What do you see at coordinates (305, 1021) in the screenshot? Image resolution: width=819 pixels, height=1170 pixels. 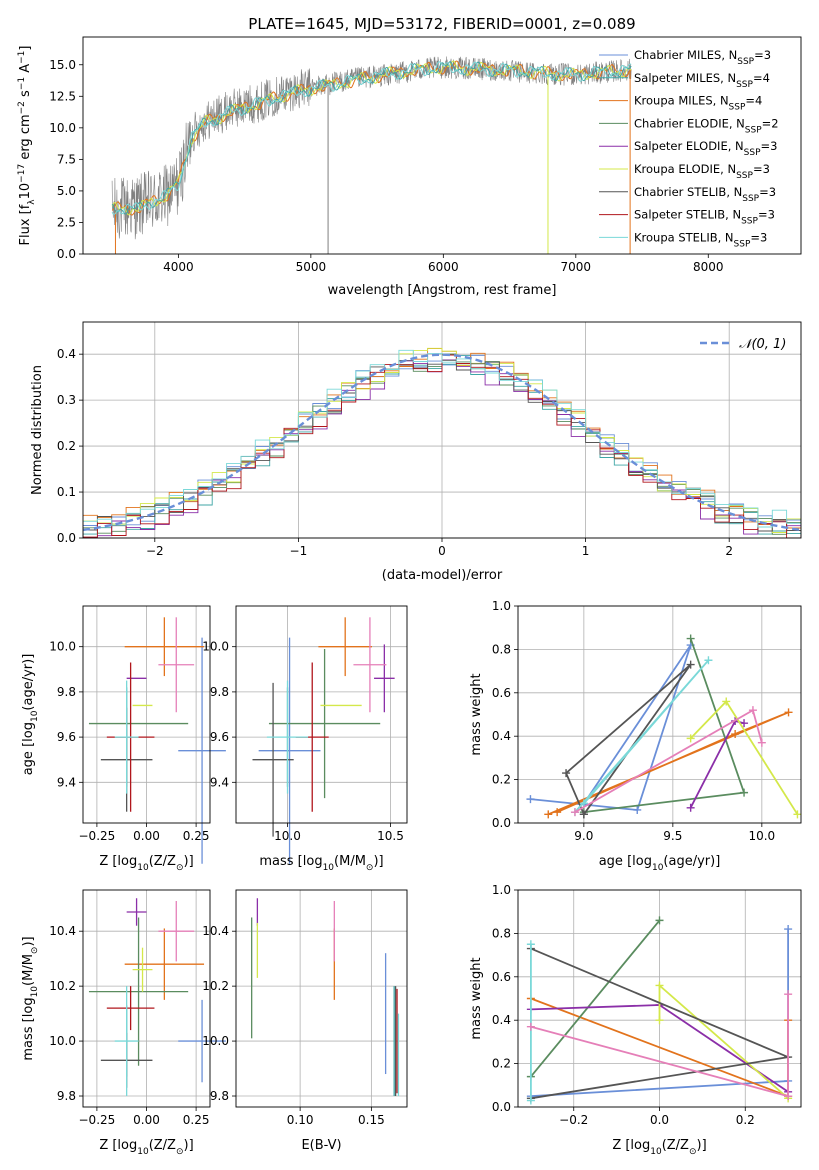 I see `mass_vs_ebv-axes: 0.10 0.15 9.8 10.0 10.2 10.4 E(B-V)` at bounding box center [305, 1021].